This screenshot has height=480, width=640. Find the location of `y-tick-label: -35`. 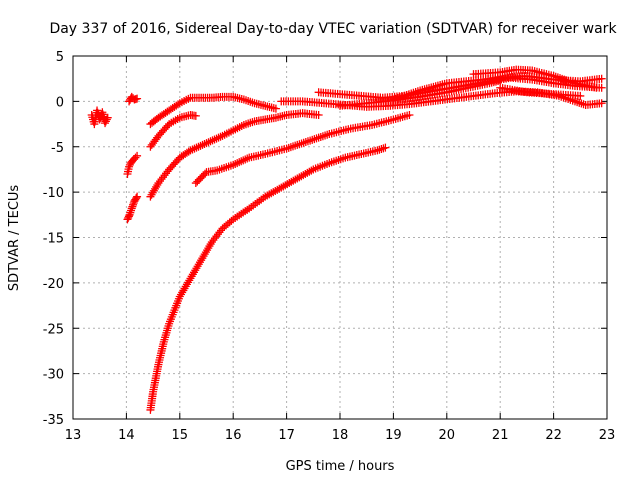

y-tick-label: -35 is located at coordinates (53, 420).